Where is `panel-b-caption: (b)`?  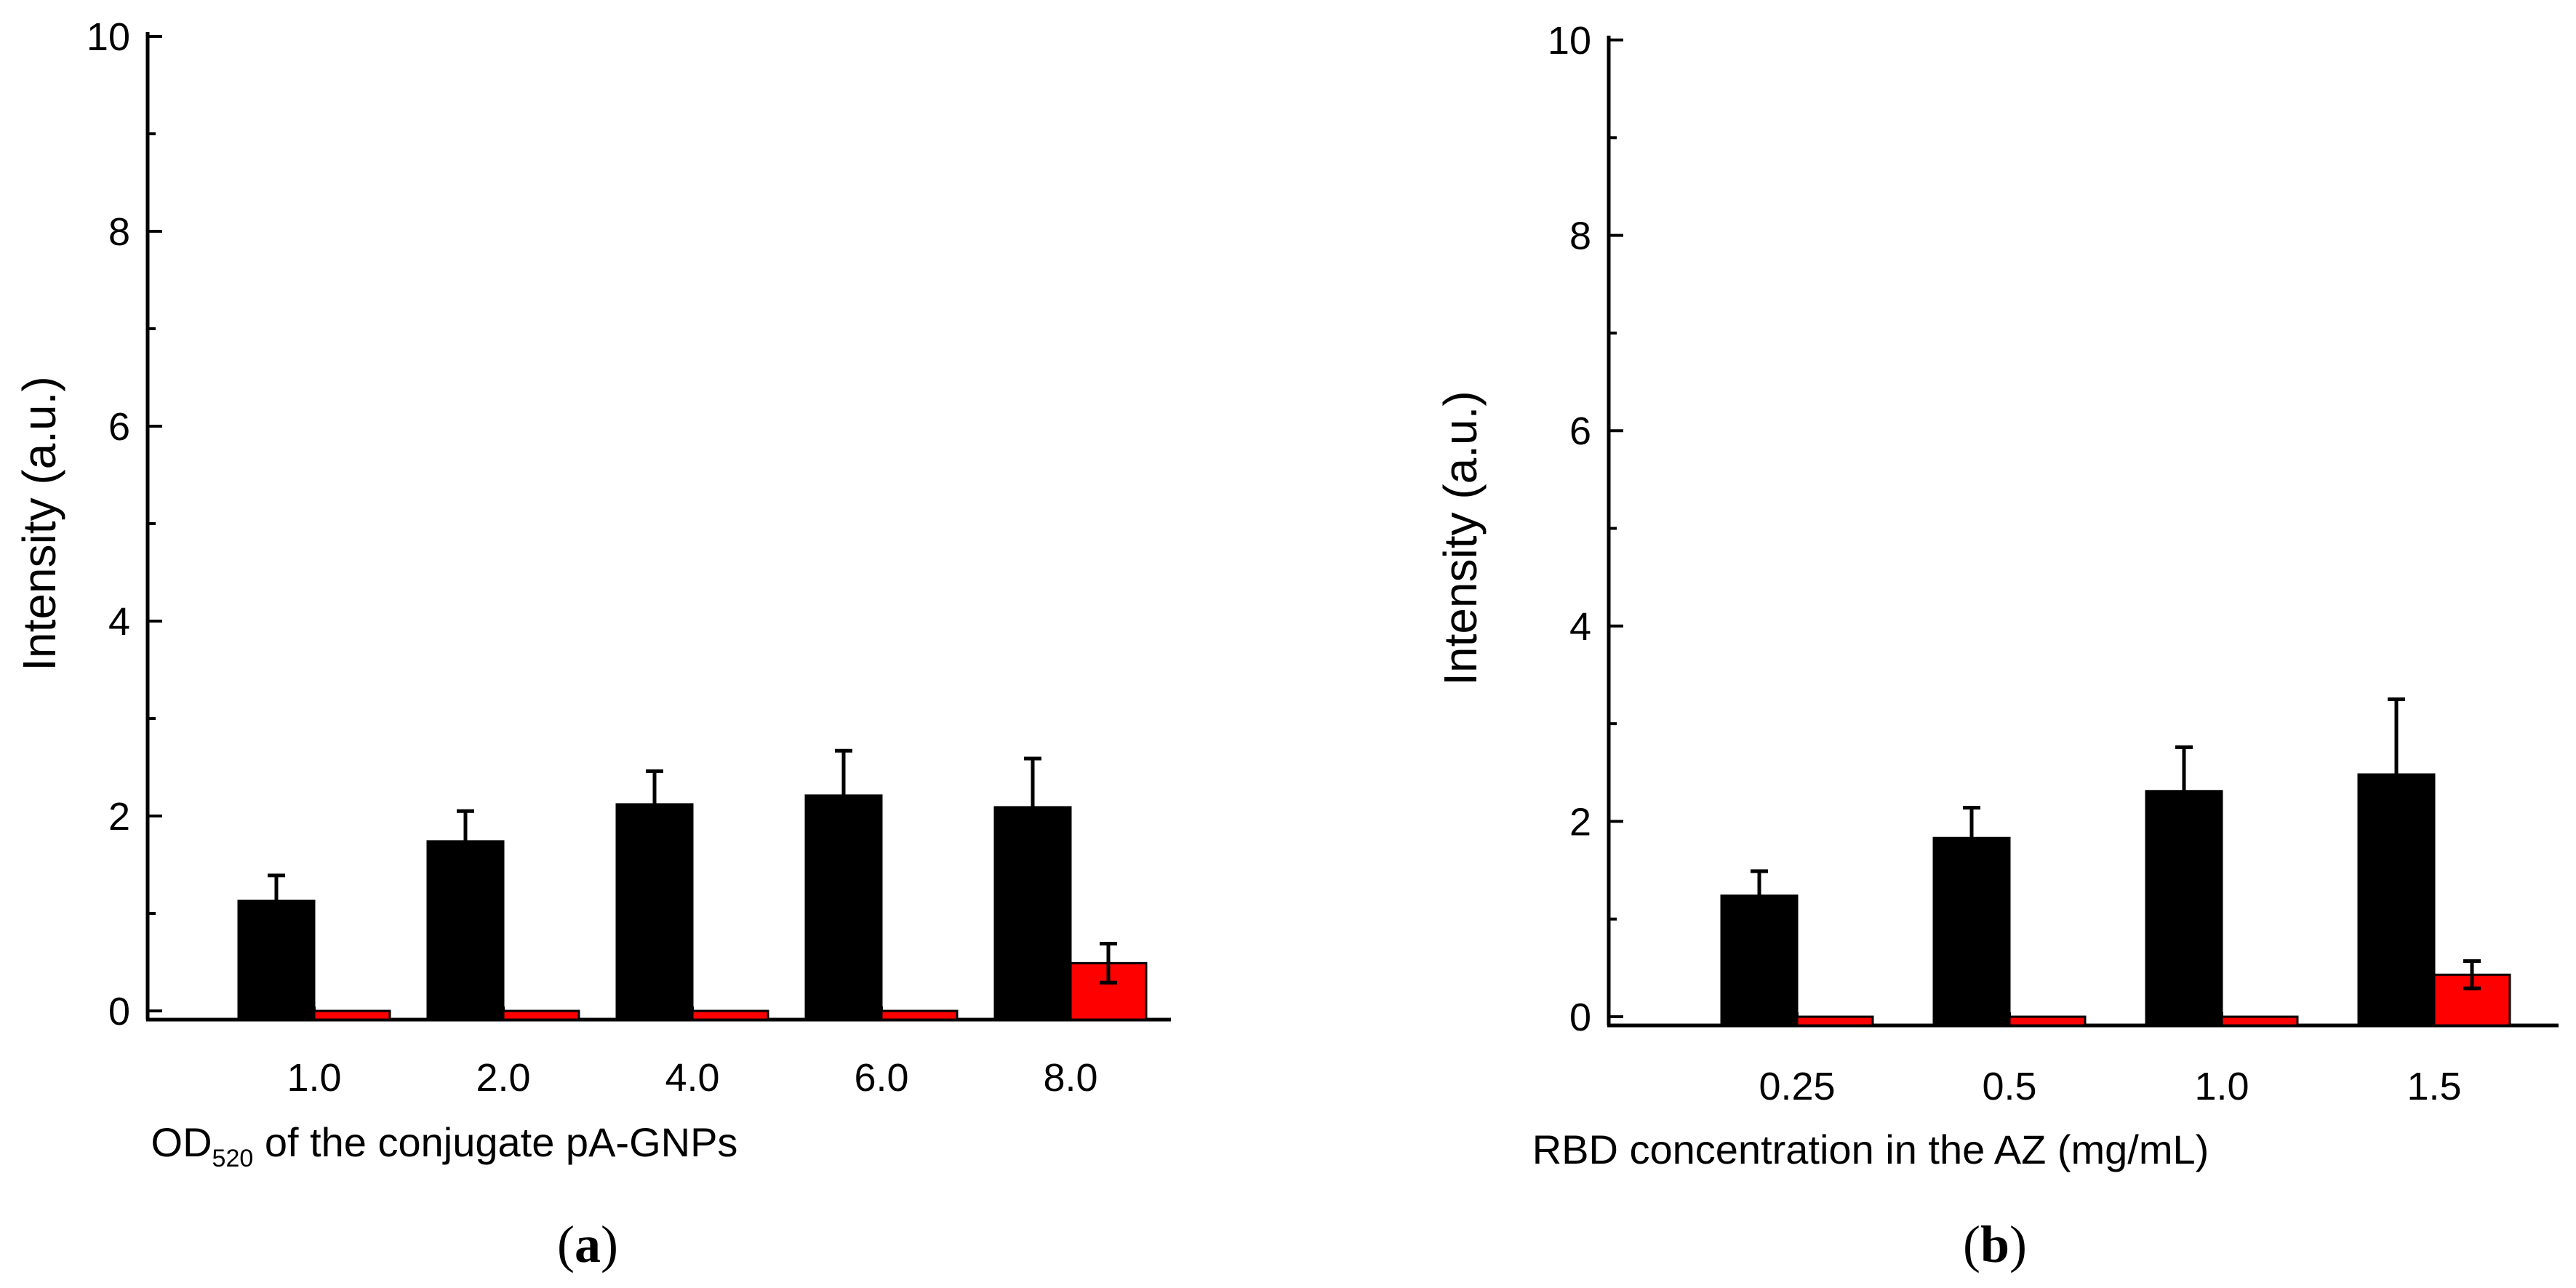 panel-b-caption: (b) is located at coordinates (1995, 1244).